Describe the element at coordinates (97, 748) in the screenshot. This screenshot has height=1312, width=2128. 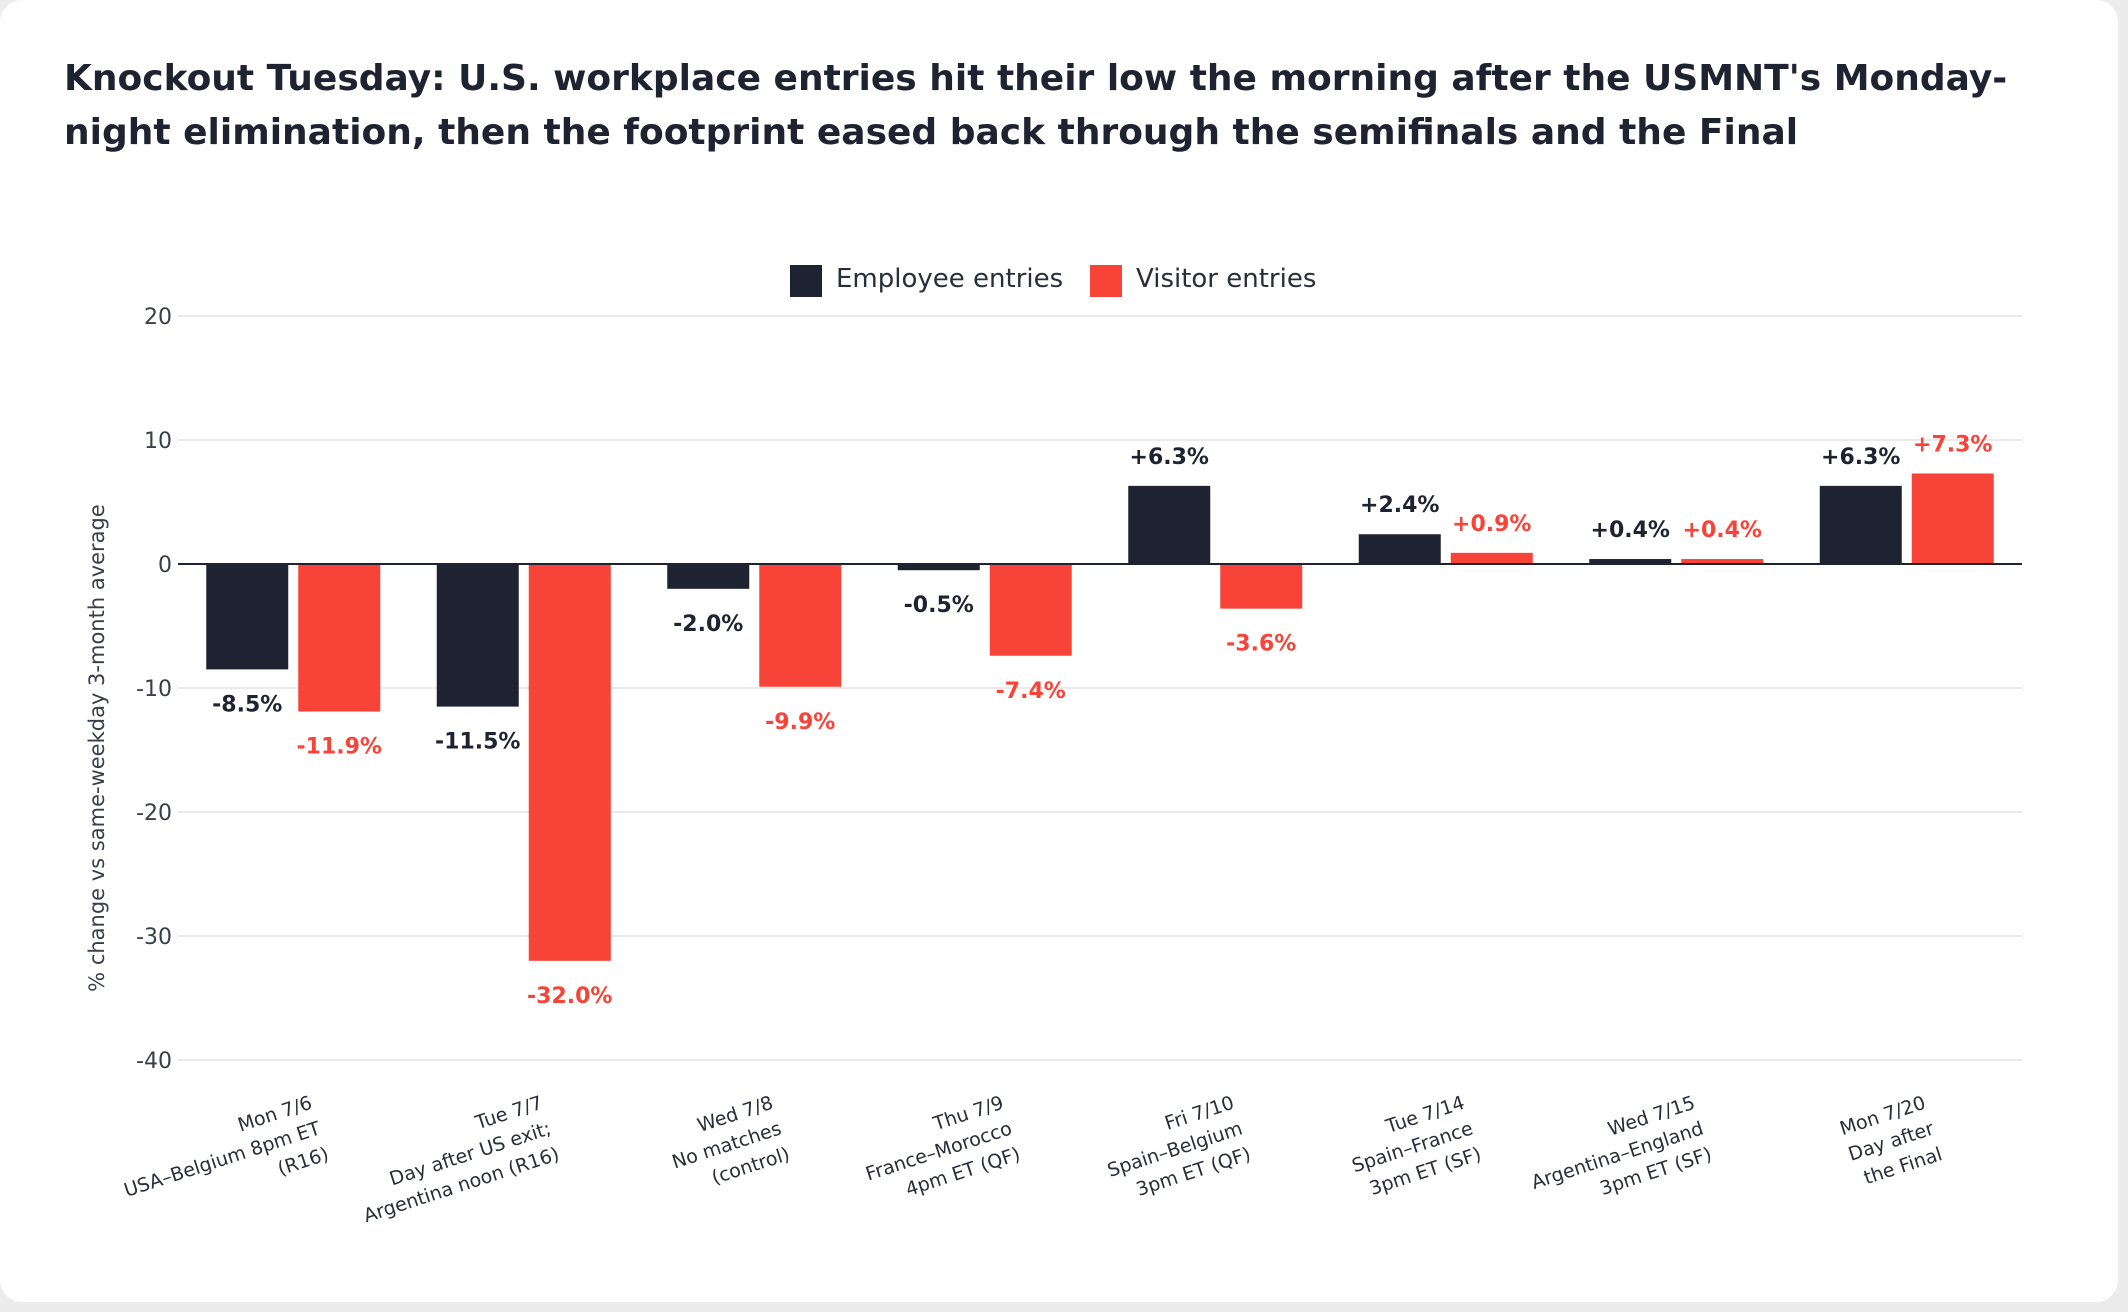
I see `y-axis-title: % change vs same-weekday 3-month average` at that location.